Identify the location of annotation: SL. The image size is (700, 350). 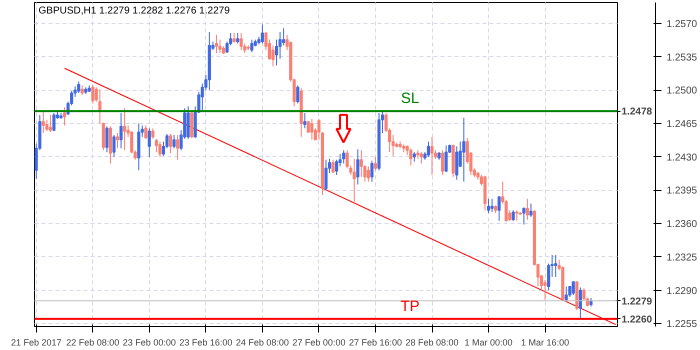
(410, 99).